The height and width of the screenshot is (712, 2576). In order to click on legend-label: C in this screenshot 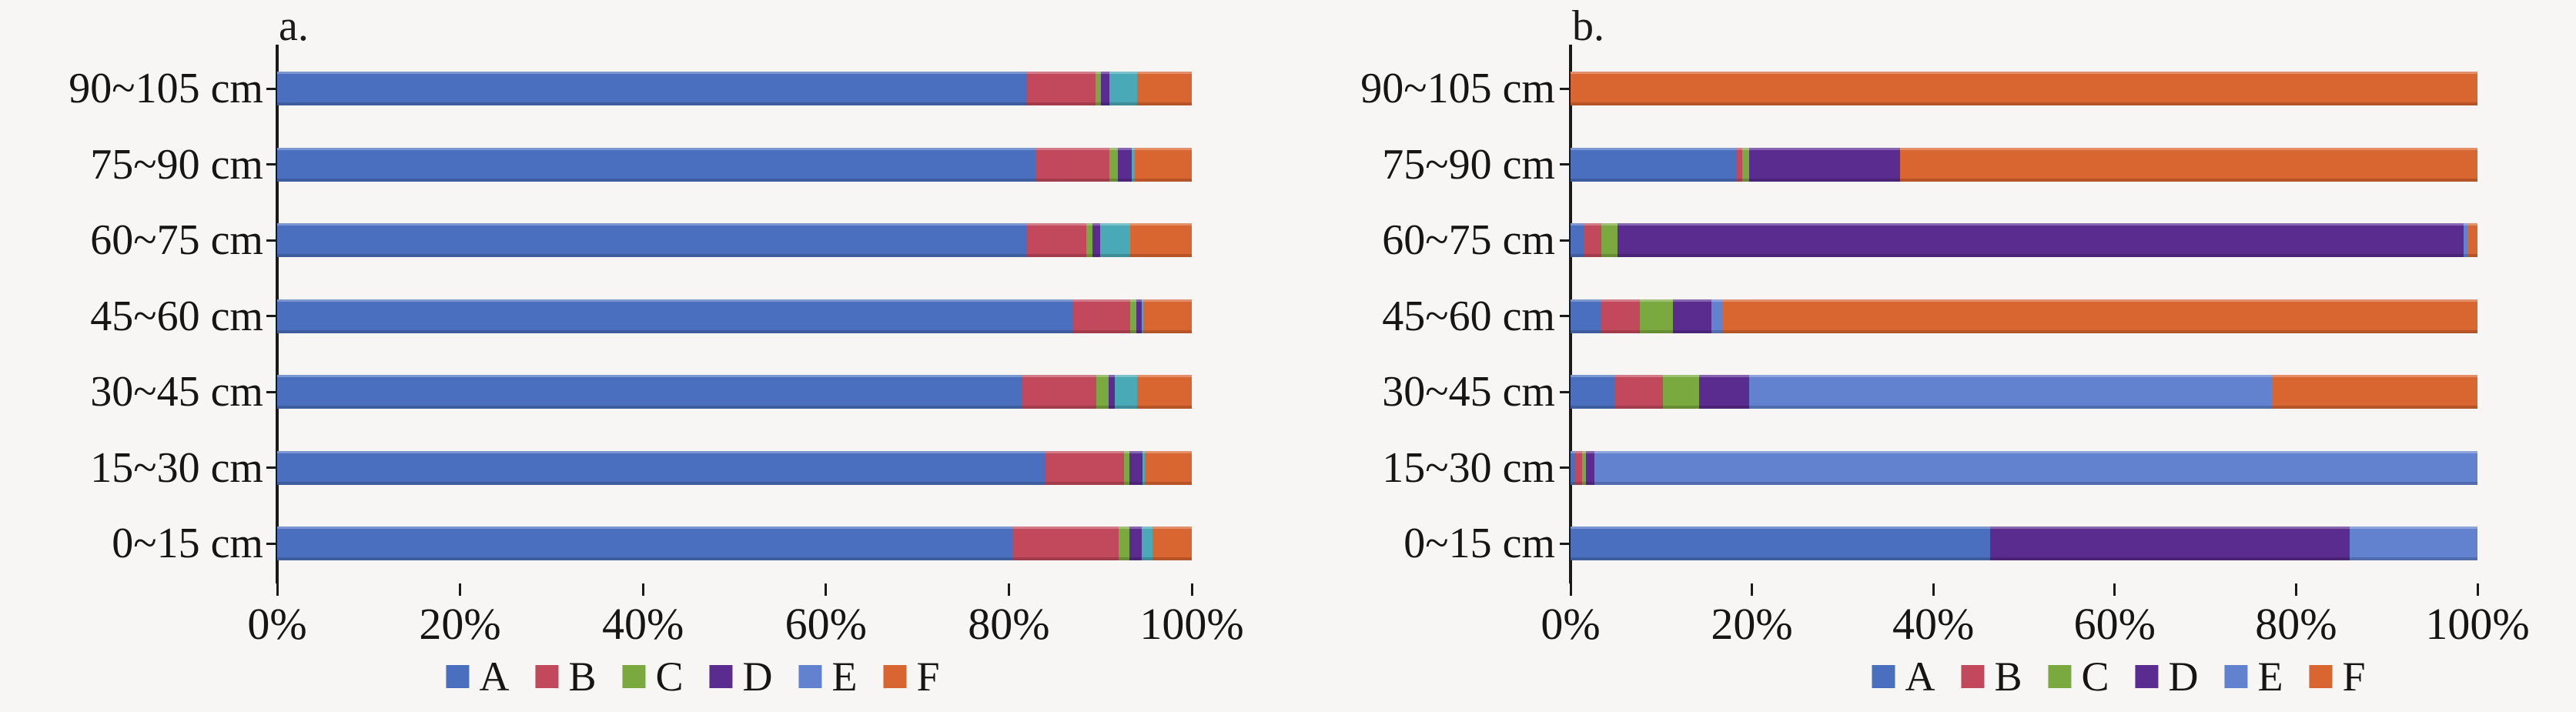, I will do `click(670, 677)`.